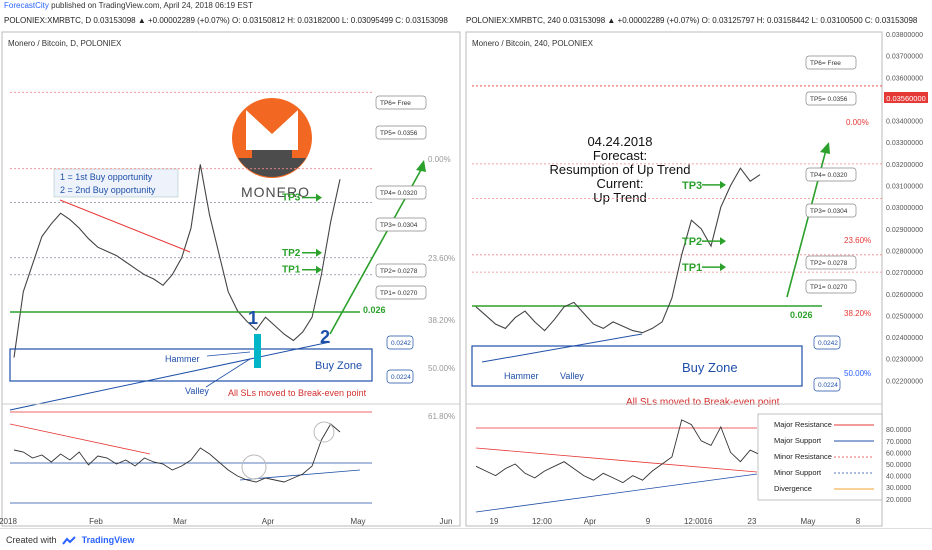 The image size is (932, 550). Describe the element at coordinates (793, 488) in the screenshot. I see `legend-divergence: Divergence` at that location.